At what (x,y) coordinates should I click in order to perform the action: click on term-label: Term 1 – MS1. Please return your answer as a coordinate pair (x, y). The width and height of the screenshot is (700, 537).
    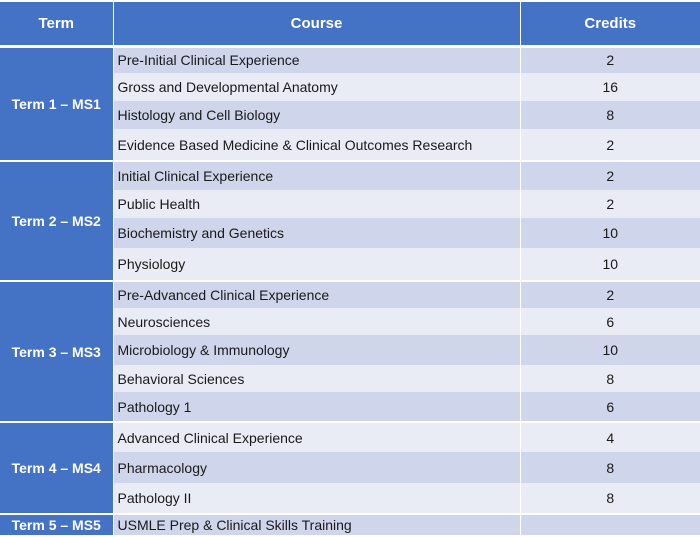
    Looking at the image, I should click on (57, 104).